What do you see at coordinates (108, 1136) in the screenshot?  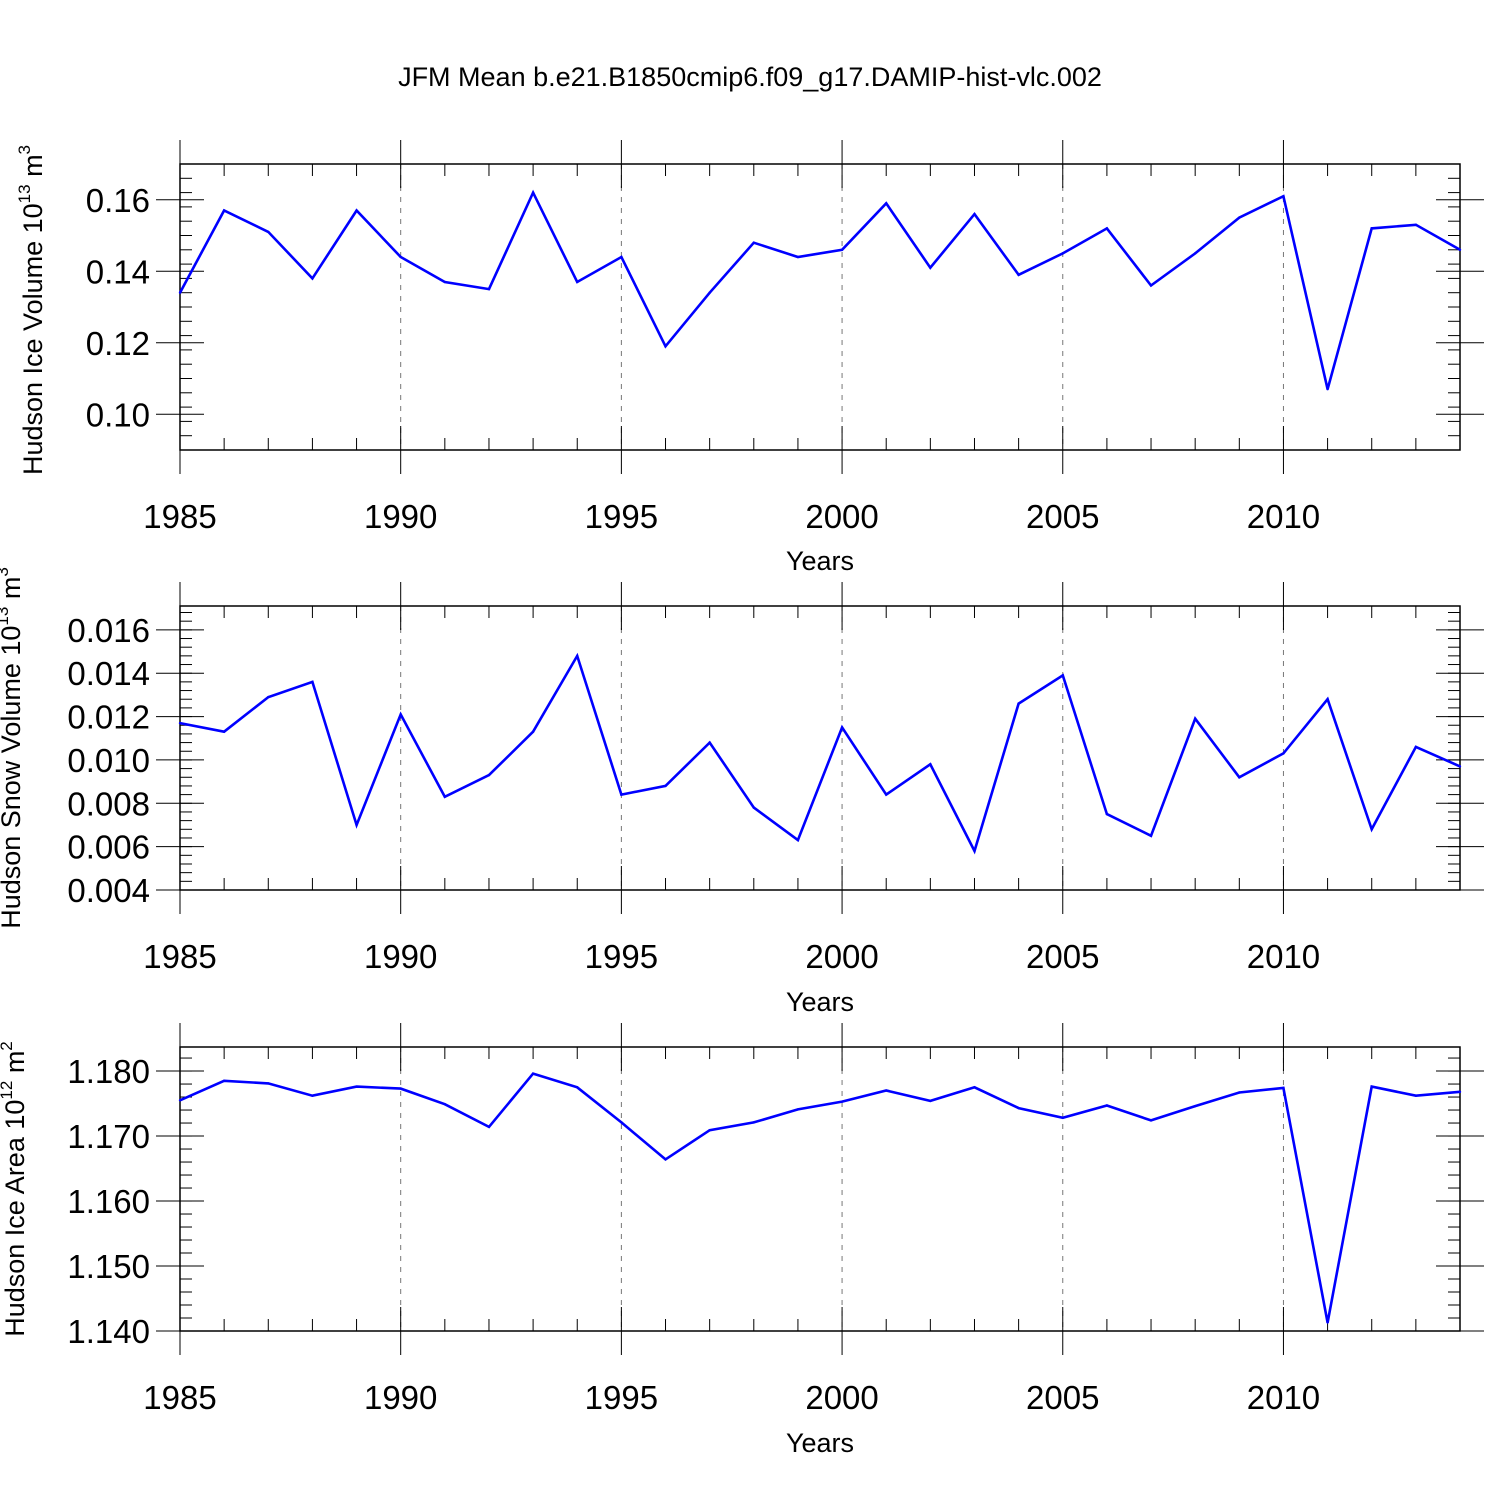 I see `y-tick-label: 1.170` at bounding box center [108, 1136].